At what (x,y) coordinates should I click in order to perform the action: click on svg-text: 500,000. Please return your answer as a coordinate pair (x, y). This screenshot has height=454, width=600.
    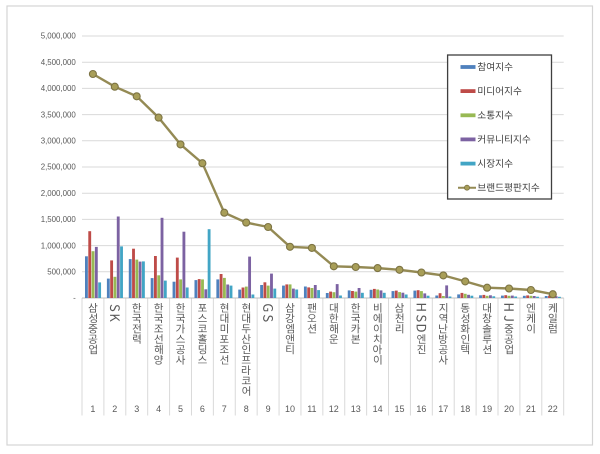
    Looking at the image, I should click on (61, 272).